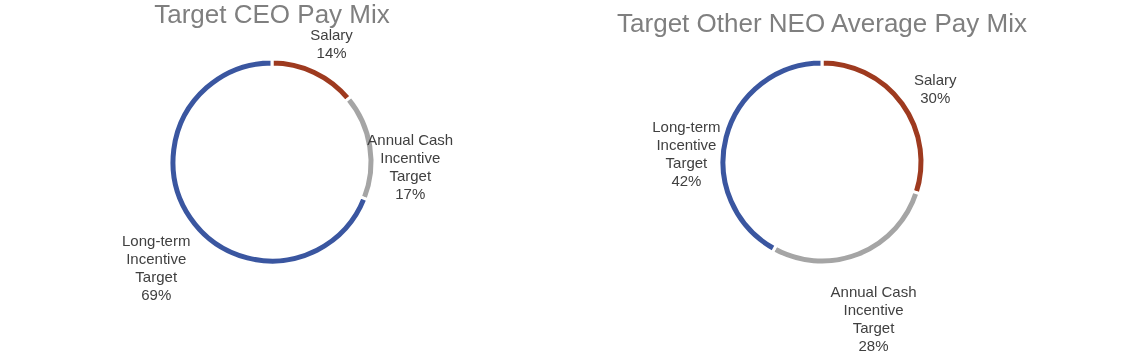 The width and height of the screenshot is (1122, 358). I want to click on data-label: 69%, so click(156, 294).